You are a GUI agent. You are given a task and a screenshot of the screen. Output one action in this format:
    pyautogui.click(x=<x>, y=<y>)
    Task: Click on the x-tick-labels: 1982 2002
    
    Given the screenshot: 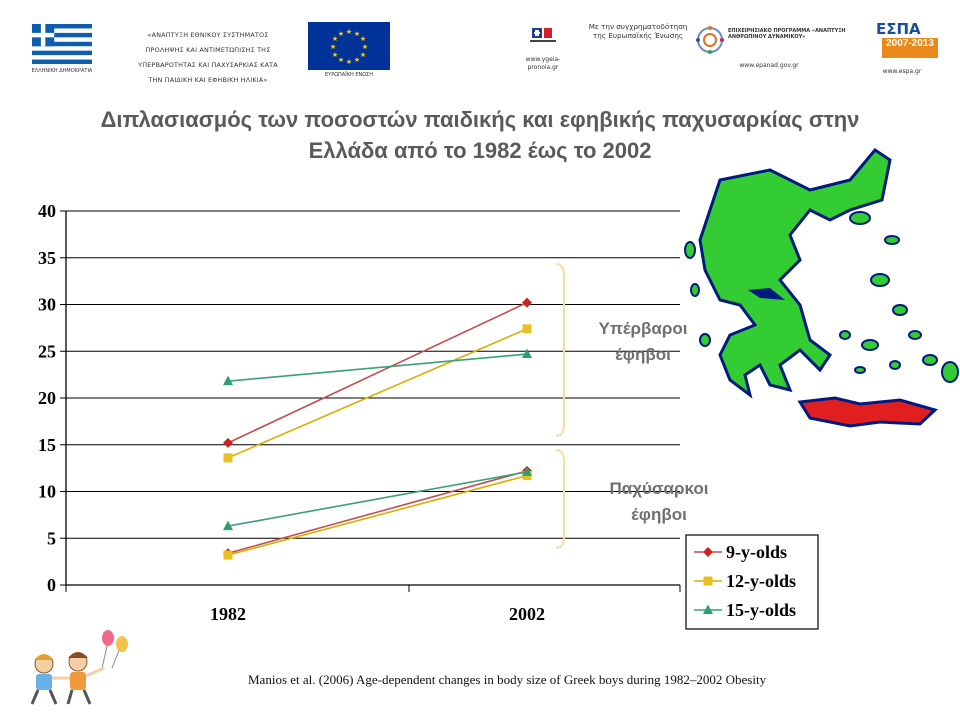 What is the action you would take?
    pyautogui.click(x=377, y=614)
    